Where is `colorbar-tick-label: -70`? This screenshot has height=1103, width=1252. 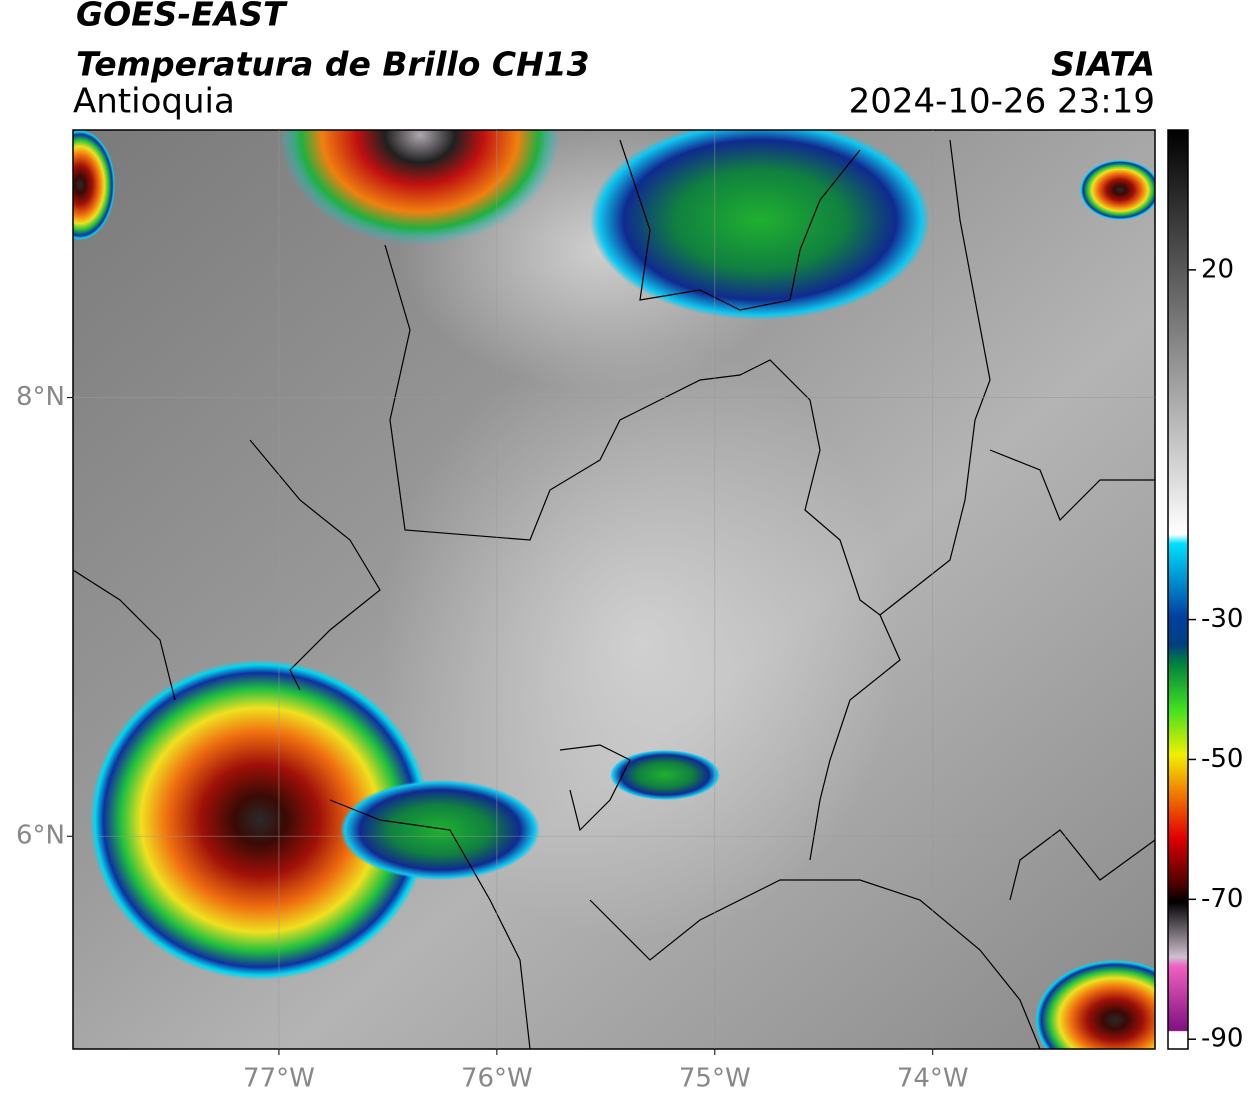 colorbar-tick-label: -70 is located at coordinates (1222, 899).